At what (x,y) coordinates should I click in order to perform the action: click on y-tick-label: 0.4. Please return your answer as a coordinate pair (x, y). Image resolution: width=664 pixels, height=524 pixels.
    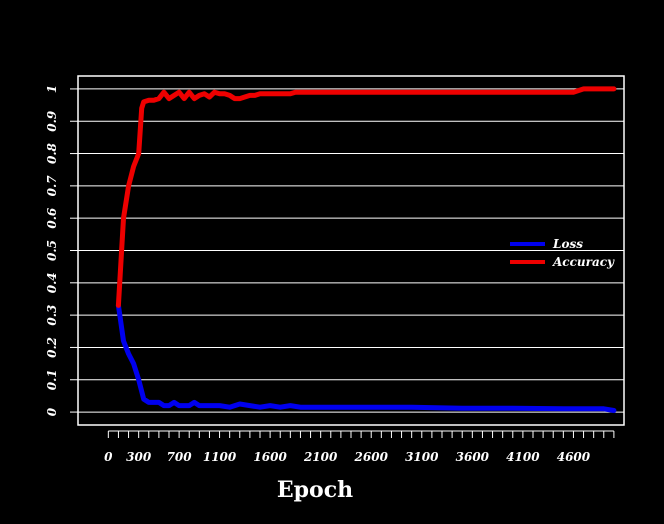
    Looking at the image, I should click on (52, 282).